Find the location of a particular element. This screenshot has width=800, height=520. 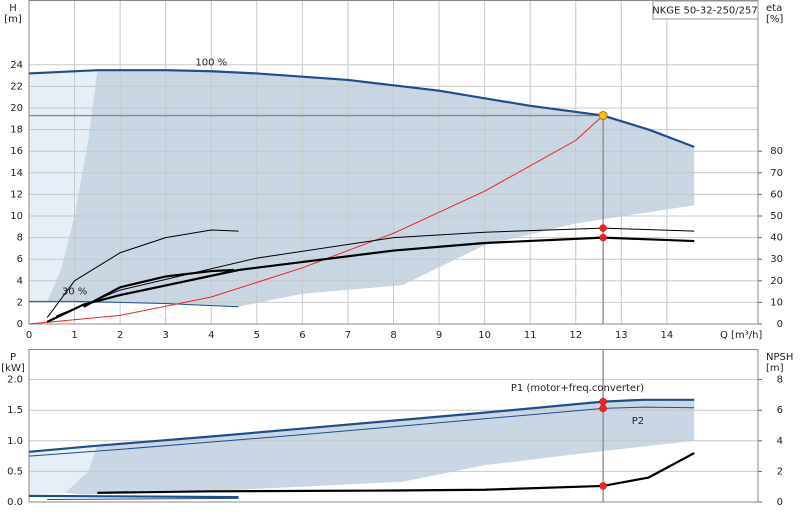

y-tick-label: 24 is located at coordinates (16, 65).